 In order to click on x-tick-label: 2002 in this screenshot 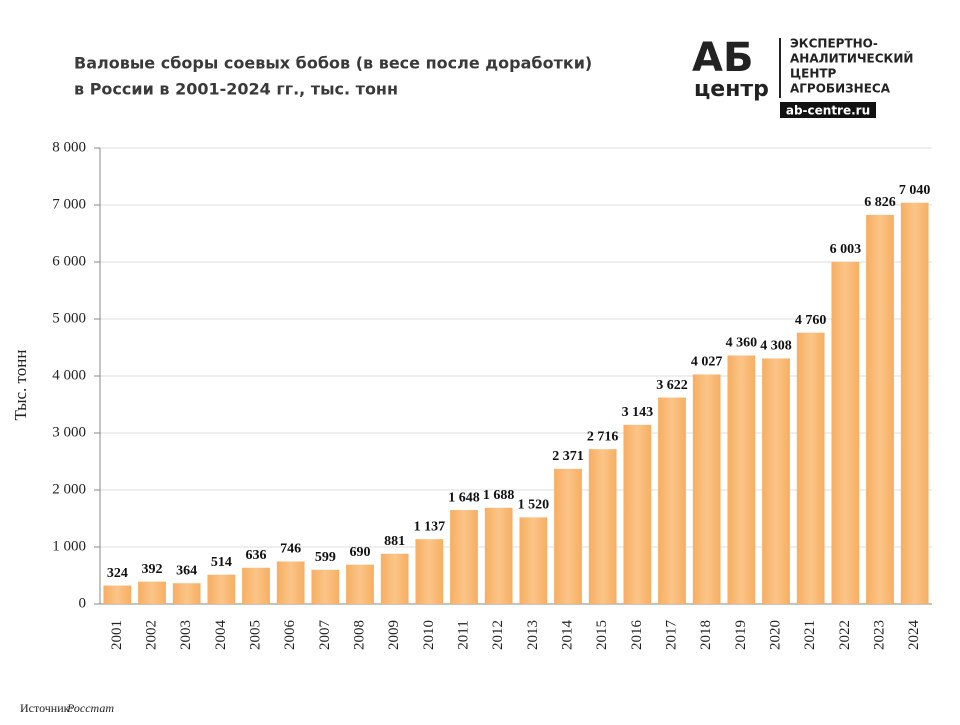, I will do `click(151, 635)`.